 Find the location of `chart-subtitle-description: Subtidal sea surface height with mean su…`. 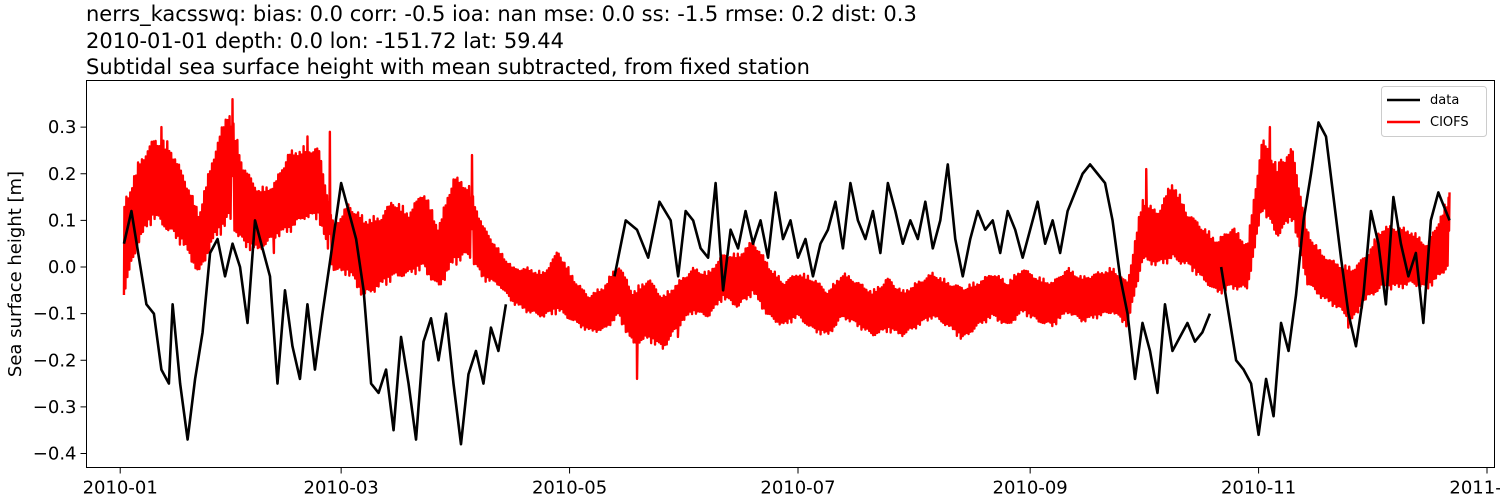

chart-subtitle-description: Subtidal sea surface height with mean su… is located at coordinates (448, 67).